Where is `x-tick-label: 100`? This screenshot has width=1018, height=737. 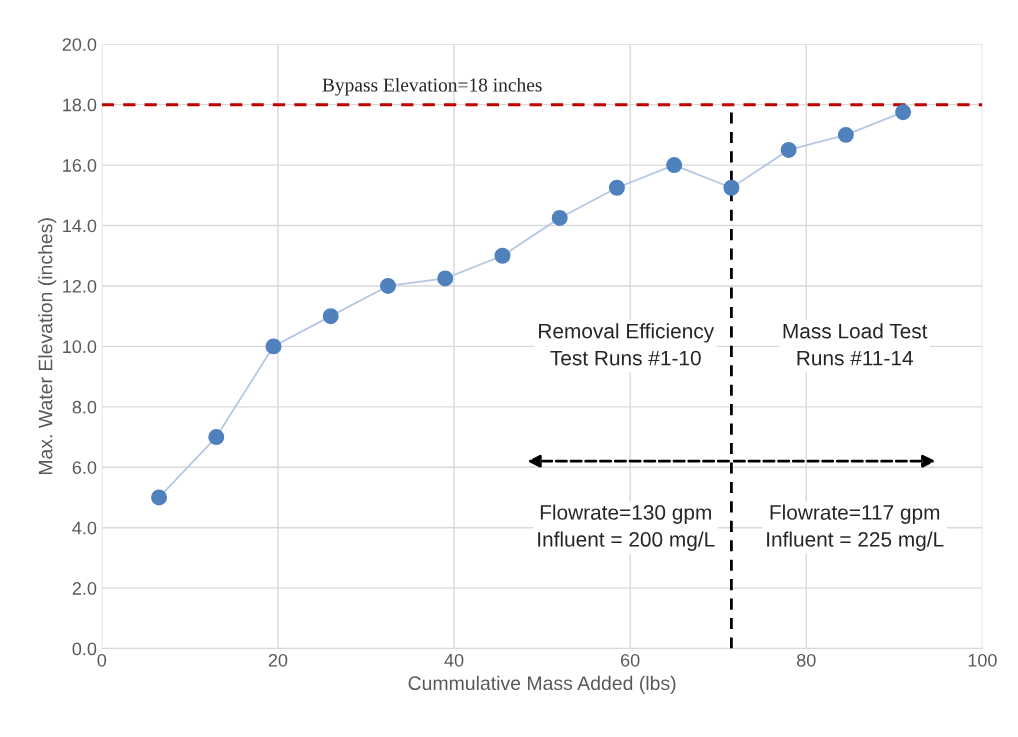 x-tick-label: 100 is located at coordinates (982, 660).